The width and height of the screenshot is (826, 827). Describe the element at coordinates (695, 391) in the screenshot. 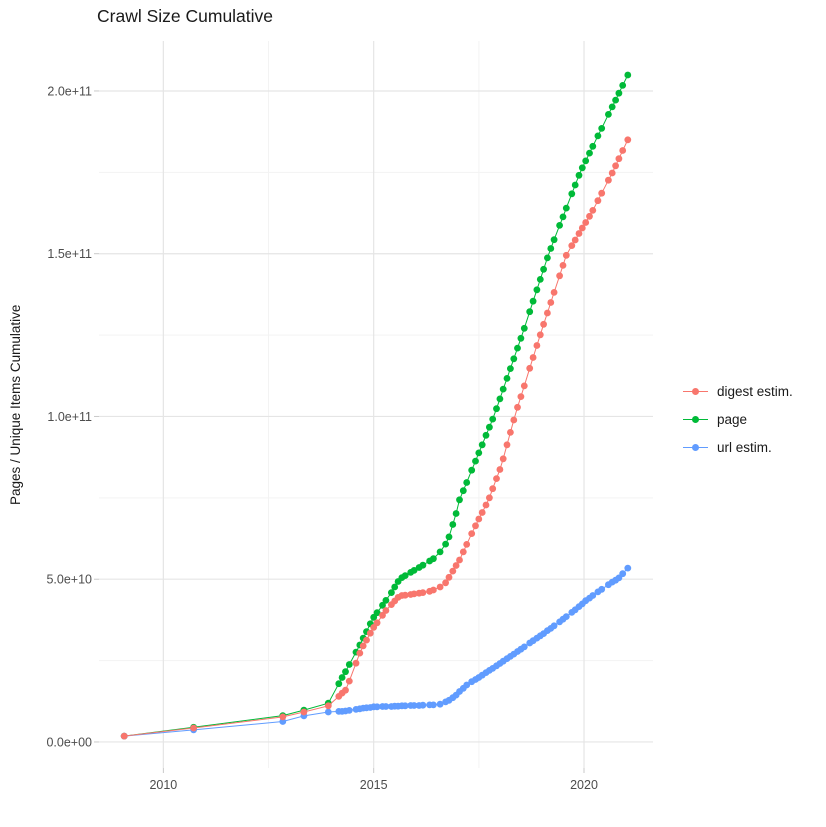

I see `legend-key-digest-estim` at that location.